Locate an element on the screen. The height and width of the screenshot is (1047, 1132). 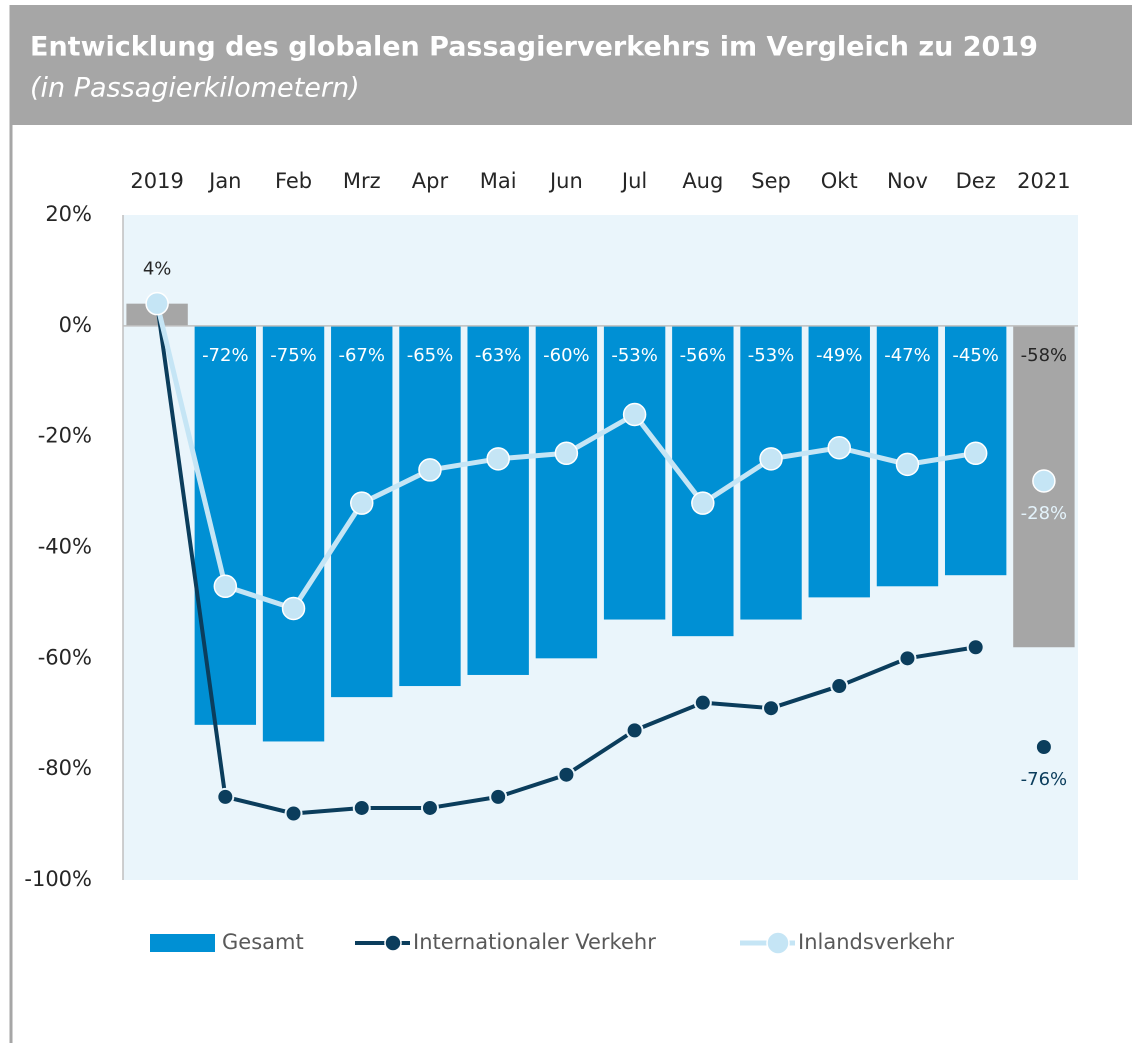
data-label: 4% is located at coordinates (157, 269).